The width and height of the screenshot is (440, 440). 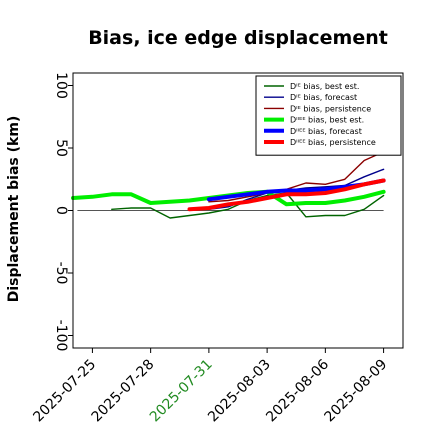 I want to click on legend-label: Dᴵᴱ bias, best est., so click(x=324, y=86).